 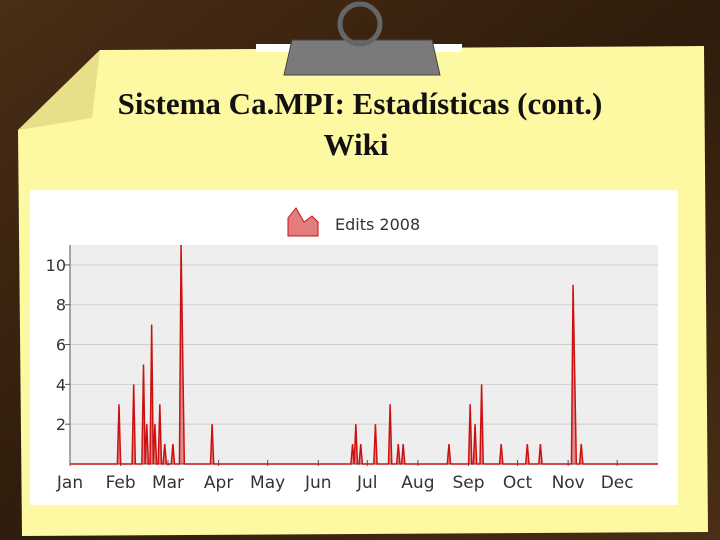 What do you see at coordinates (318, 483) in the screenshot?
I see `x-tick-label: Jun` at bounding box center [318, 483].